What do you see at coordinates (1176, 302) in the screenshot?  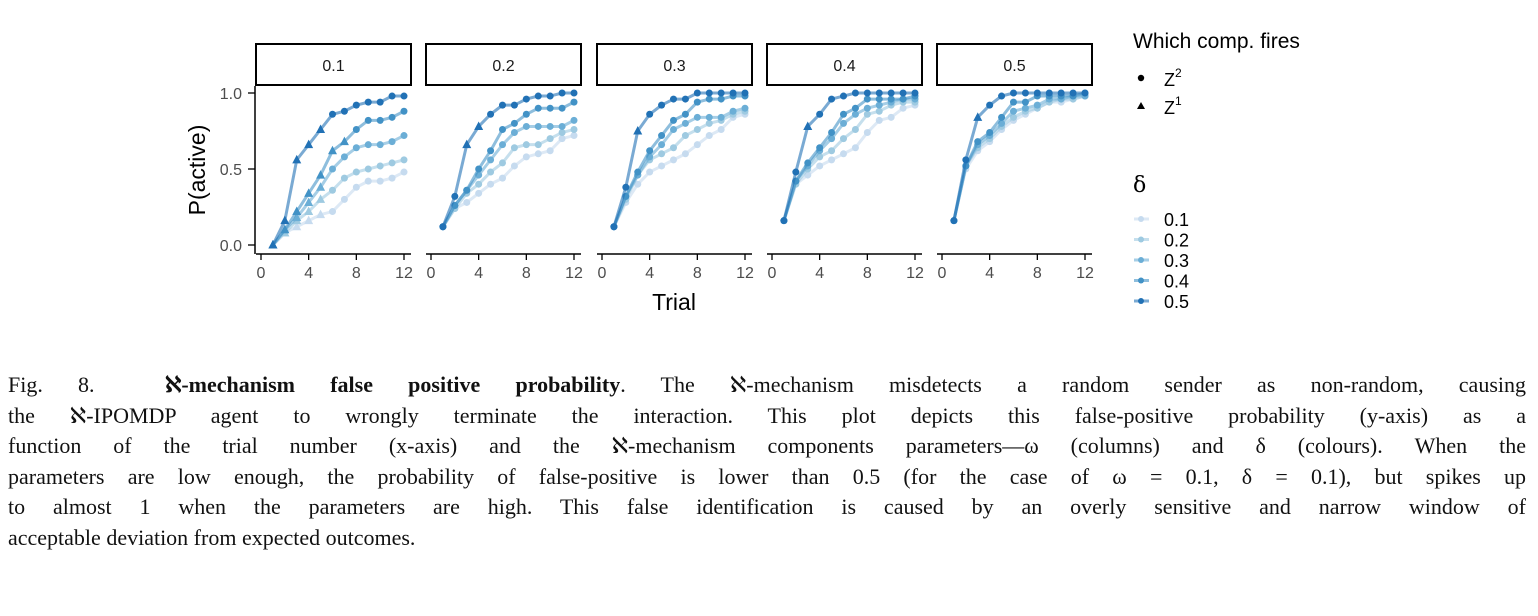 I see `legend-color-label: 0.5` at bounding box center [1176, 302].